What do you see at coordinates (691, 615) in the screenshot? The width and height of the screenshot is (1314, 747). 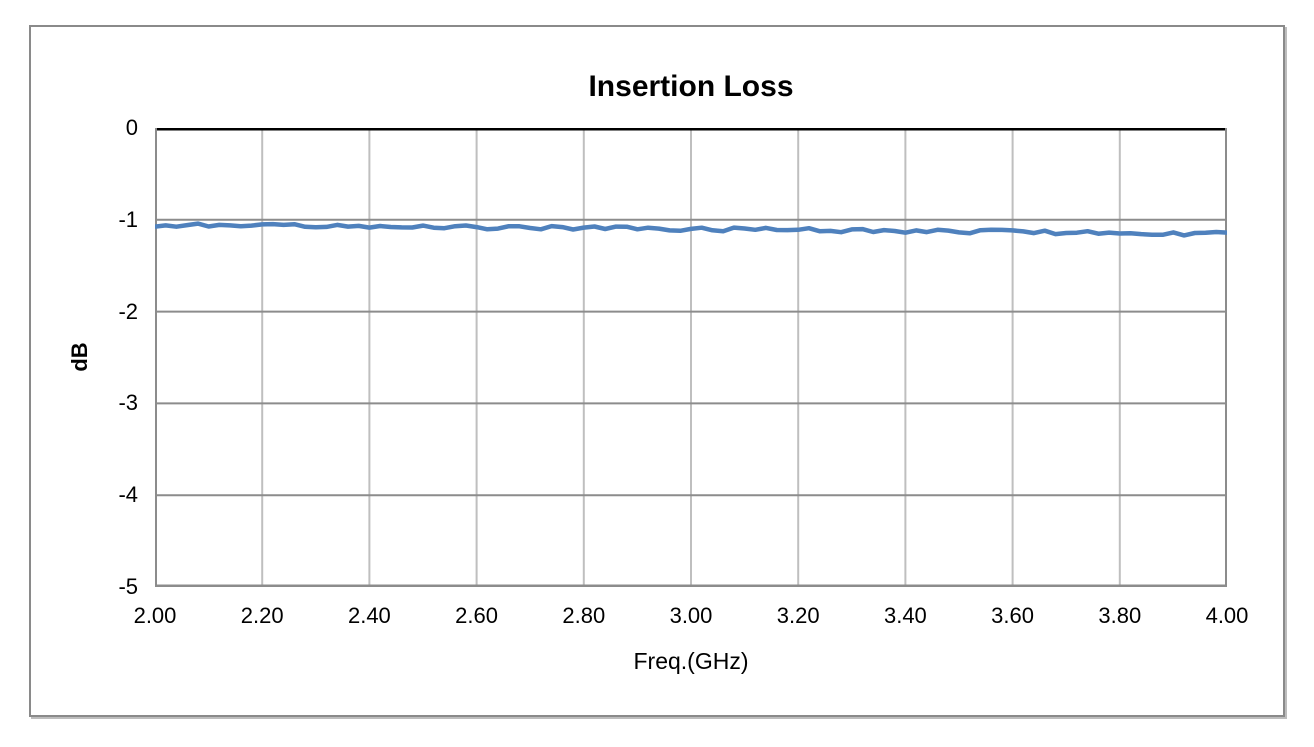 I see `x-tick-label: 3.00` at bounding box center [691, 615].